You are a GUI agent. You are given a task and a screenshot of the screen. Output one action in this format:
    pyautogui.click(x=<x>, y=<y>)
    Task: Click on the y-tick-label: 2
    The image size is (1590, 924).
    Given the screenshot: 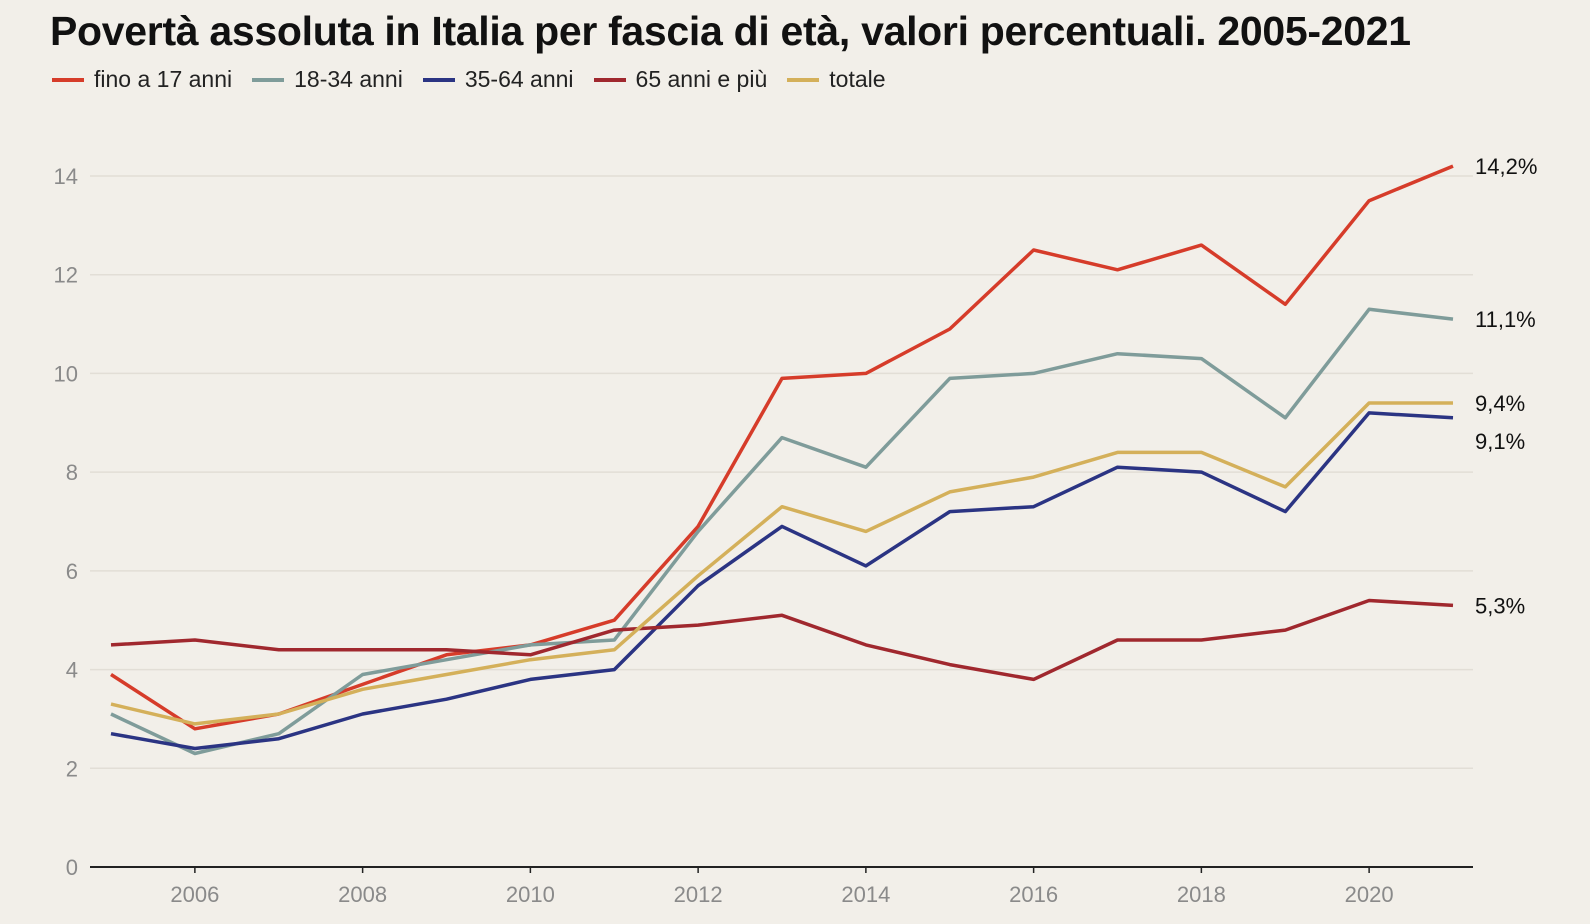 What is the action you would take?
    pyautogui.click(x=72, y=768)
    